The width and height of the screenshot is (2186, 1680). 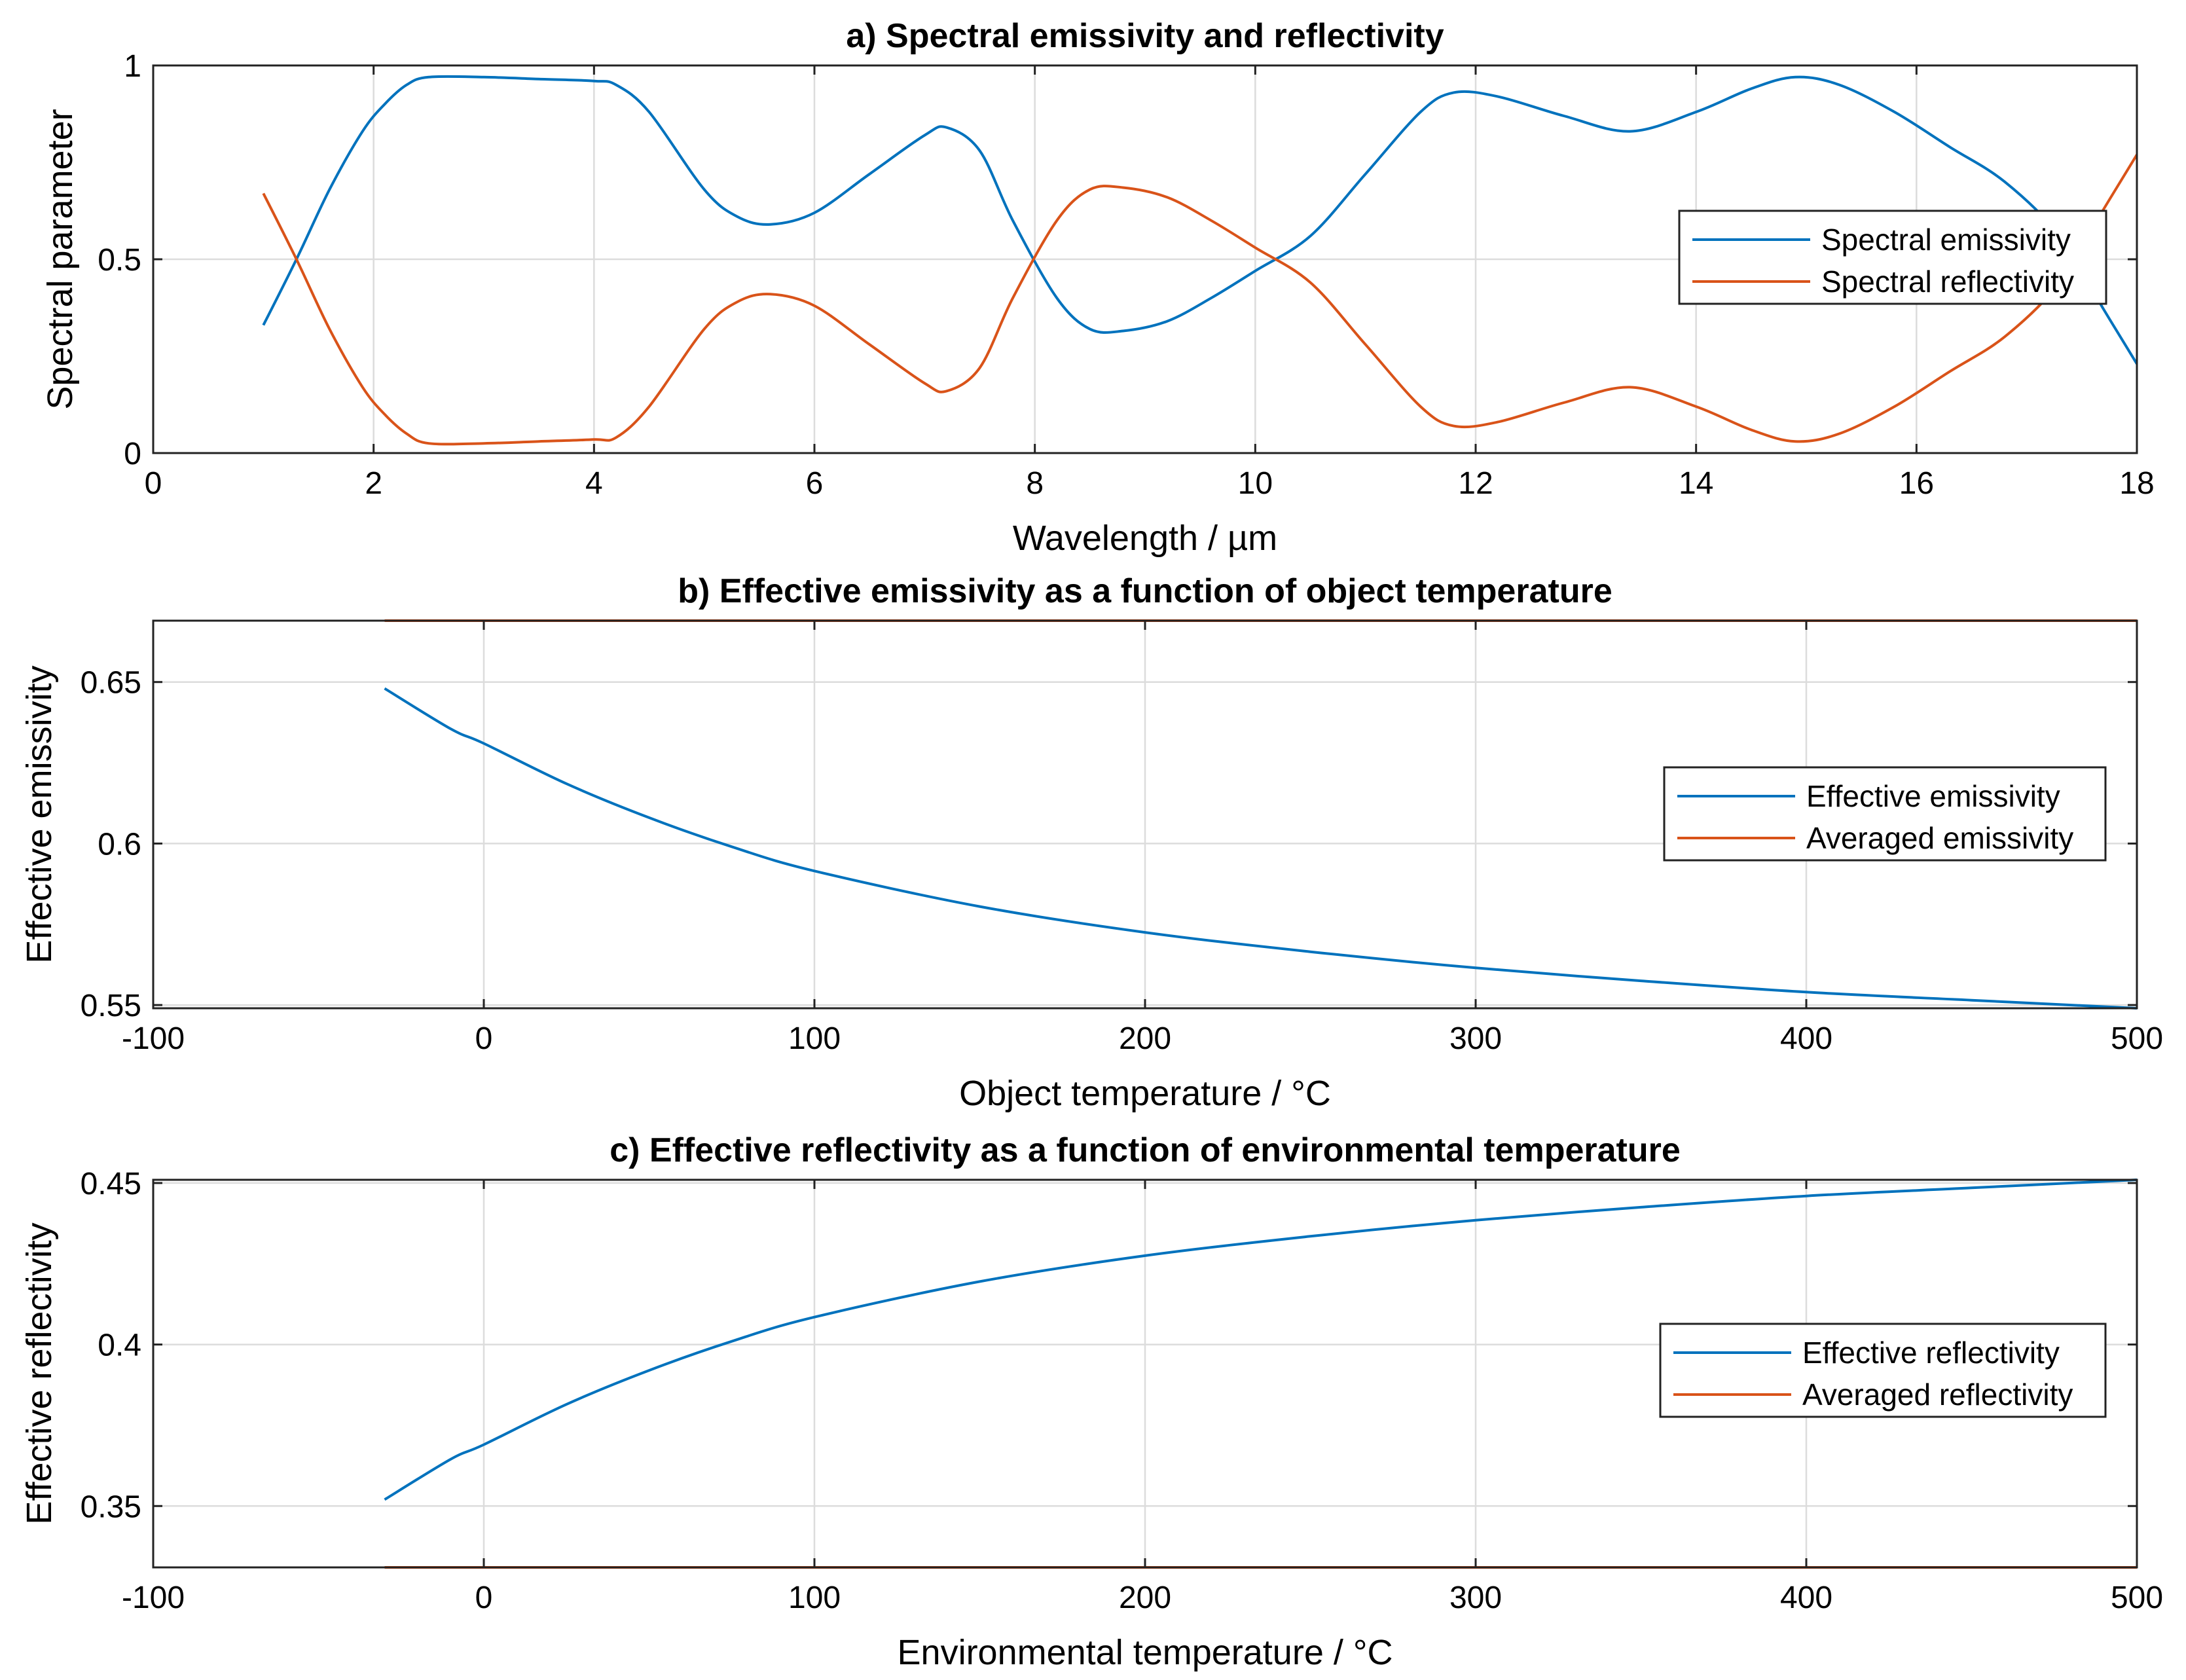 I want to click on panel-c-xlabel: Environmental temperature / °C, so click(x=1145, y=1652).